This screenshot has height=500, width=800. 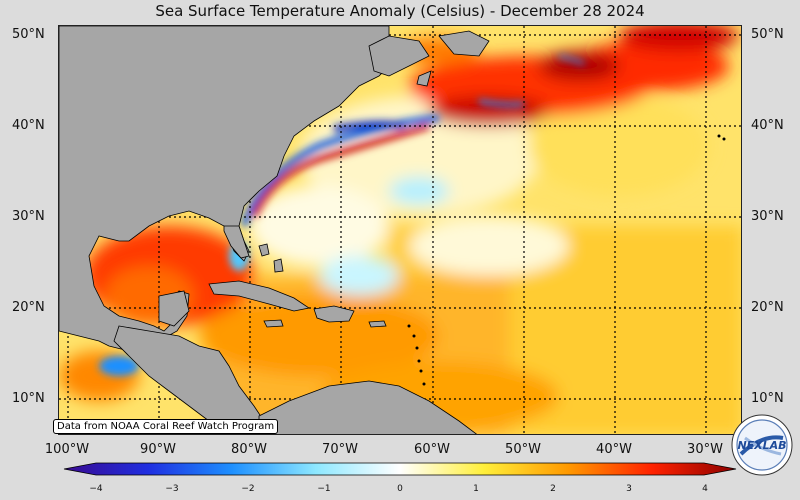 I want to click on lat-label-40n-left: 40°N, so click(x=28, y=125).